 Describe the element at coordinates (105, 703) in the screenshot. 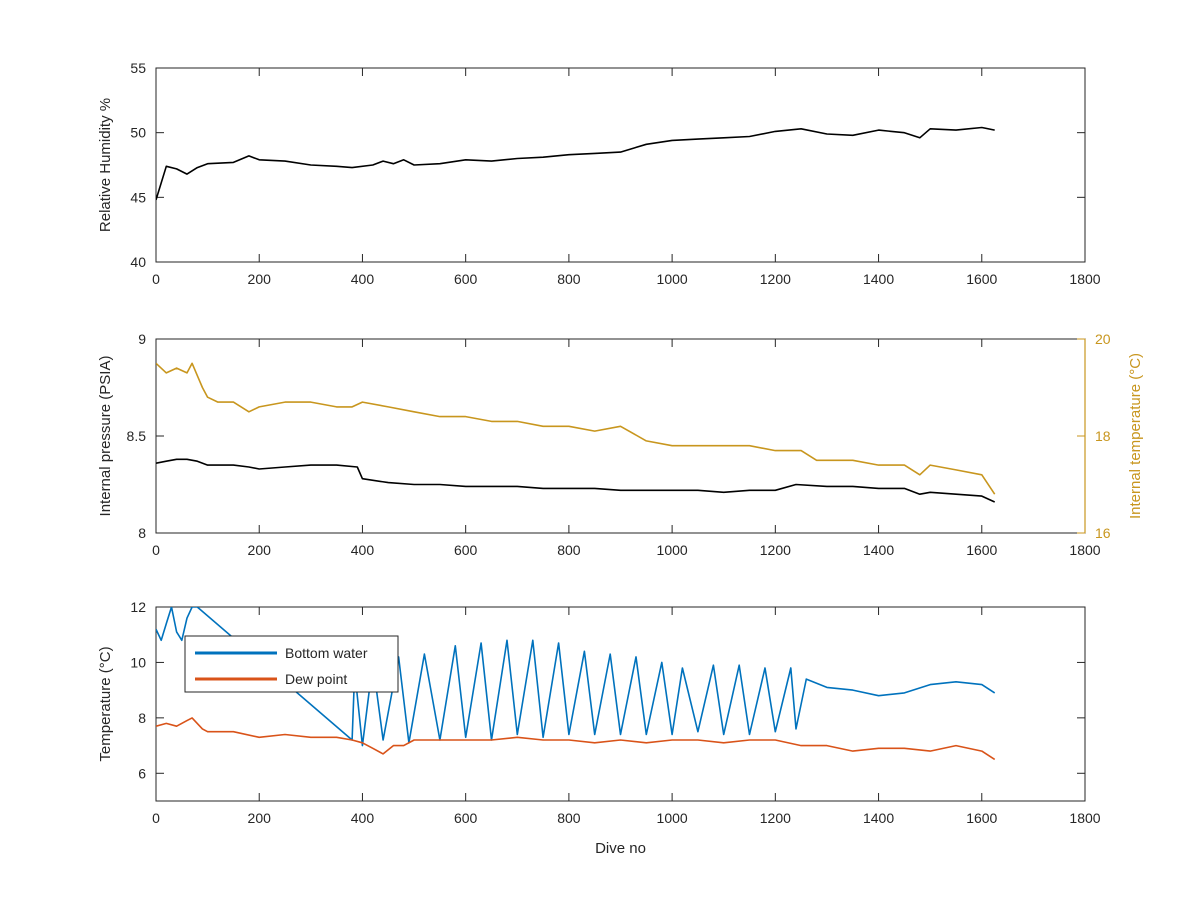

I see `y-axis-label: Temperature (°C)` at that location.